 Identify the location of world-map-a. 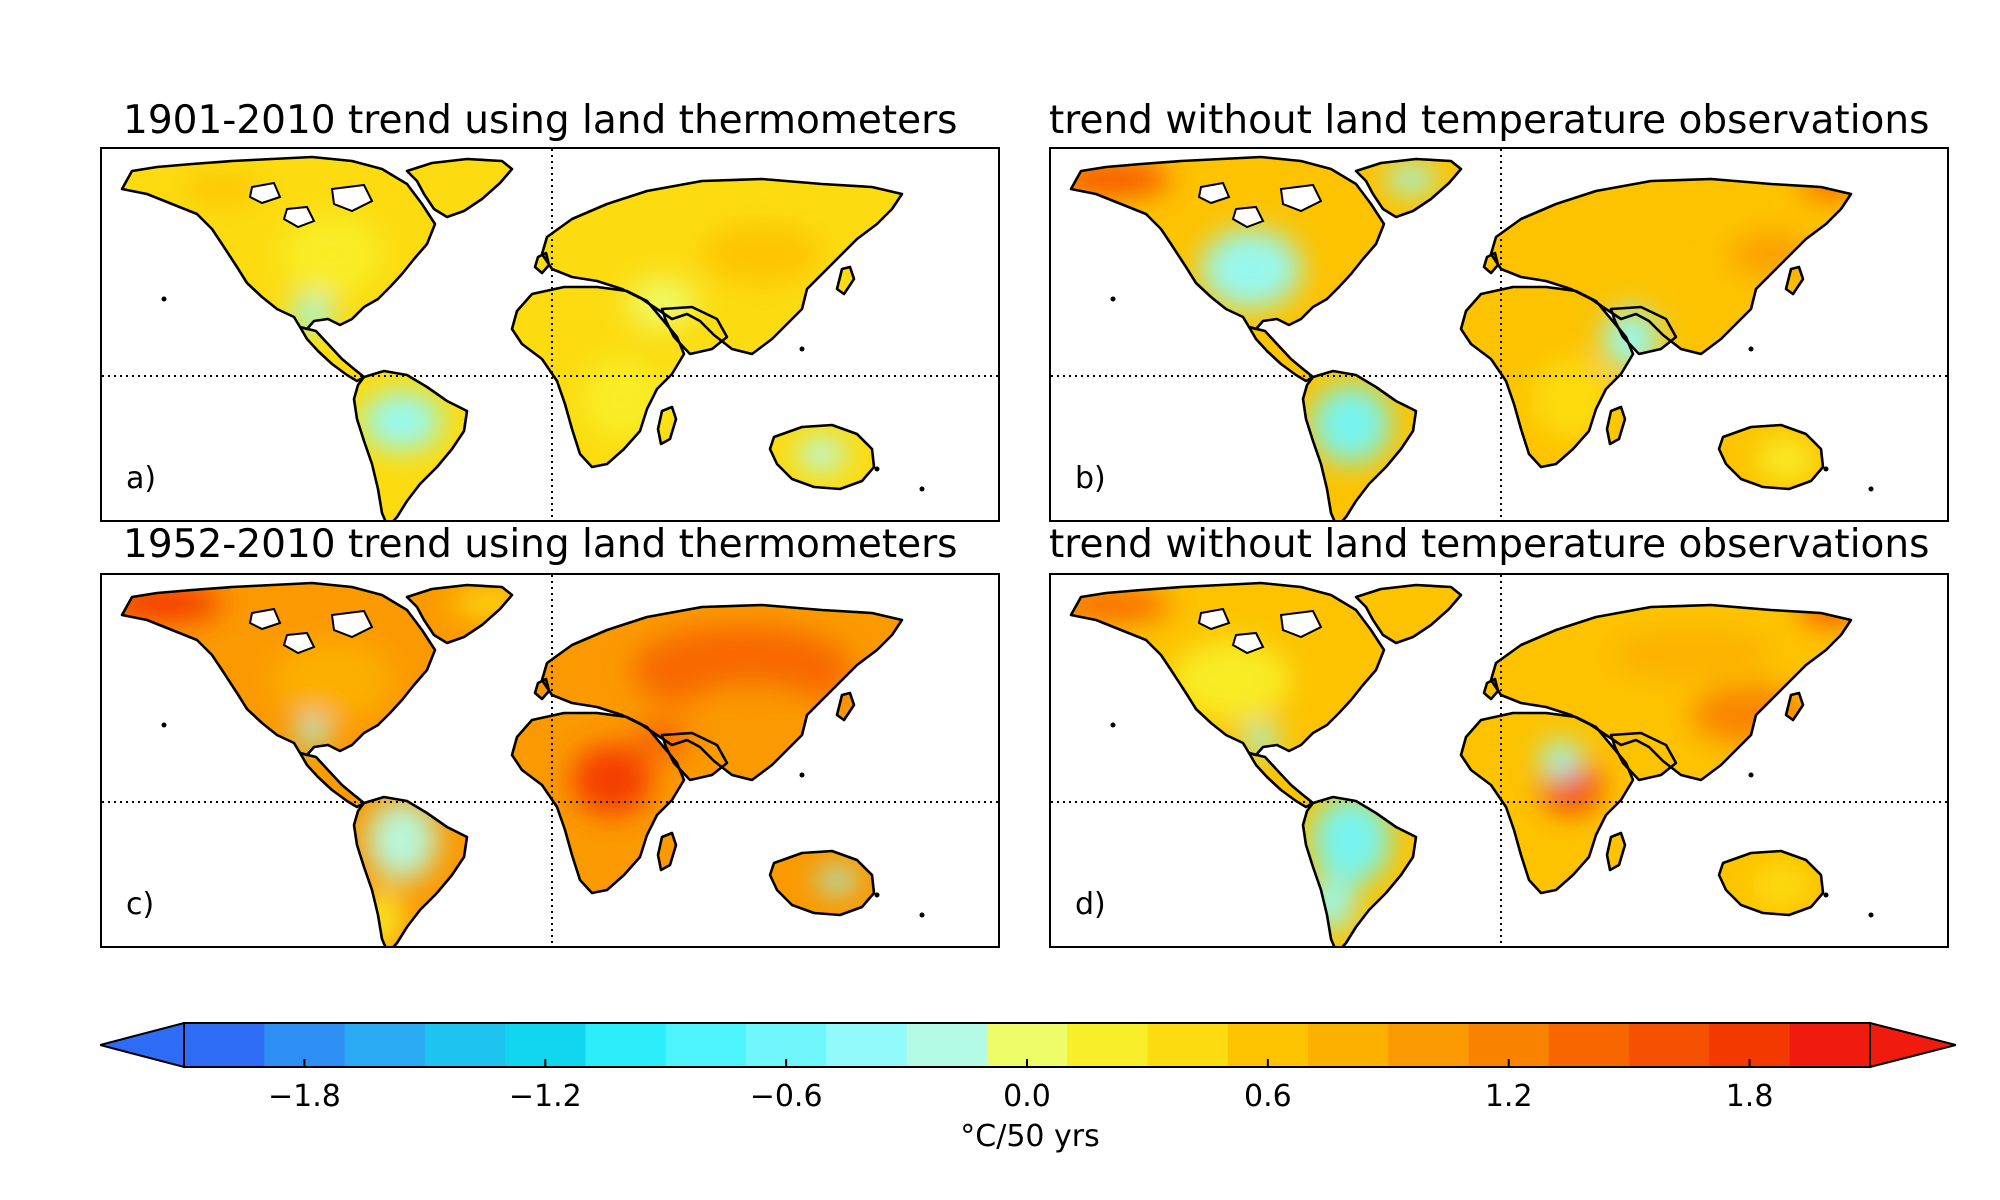
(550, 334).